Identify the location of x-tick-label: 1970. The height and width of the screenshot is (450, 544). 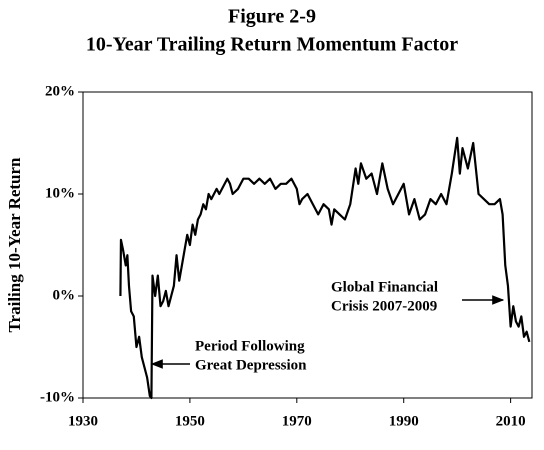
(297, 421).